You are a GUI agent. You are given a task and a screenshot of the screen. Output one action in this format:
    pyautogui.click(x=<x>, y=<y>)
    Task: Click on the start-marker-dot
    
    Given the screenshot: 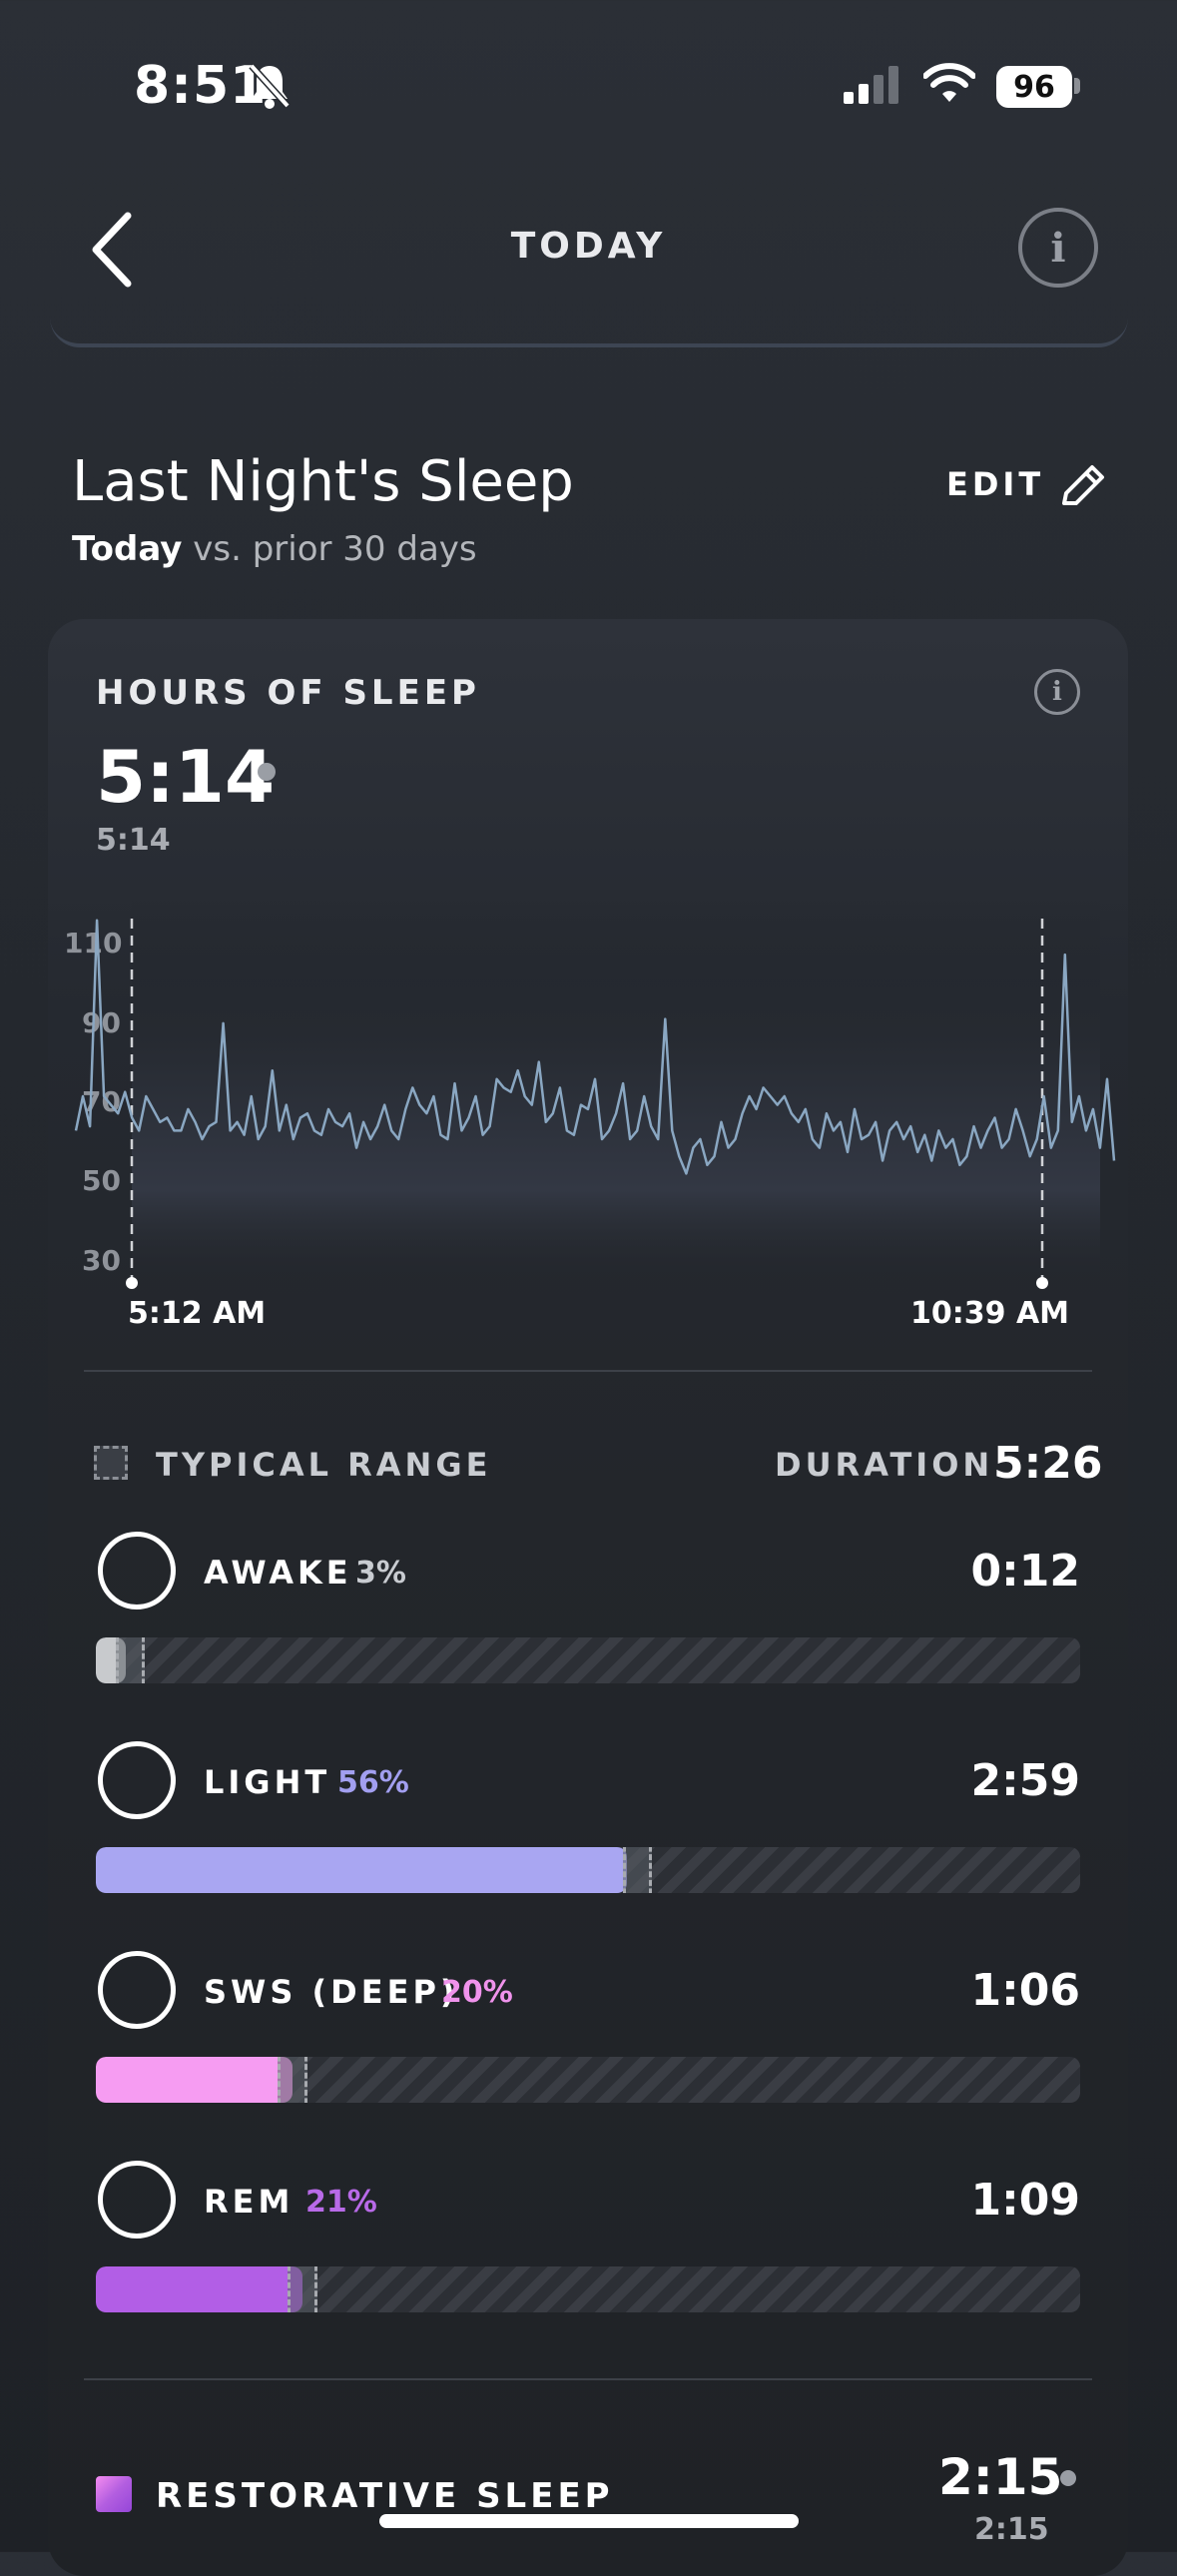 What is the action you would take?
    pyautogui.click(x=132, y=1283)
    